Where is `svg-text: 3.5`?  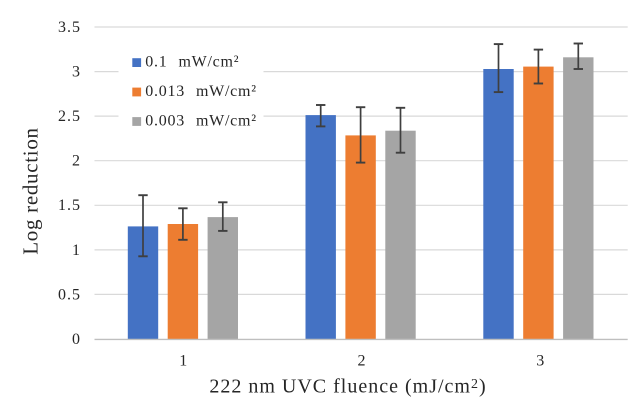 svg-text: 3.5 is located at coordinates (69, 27).